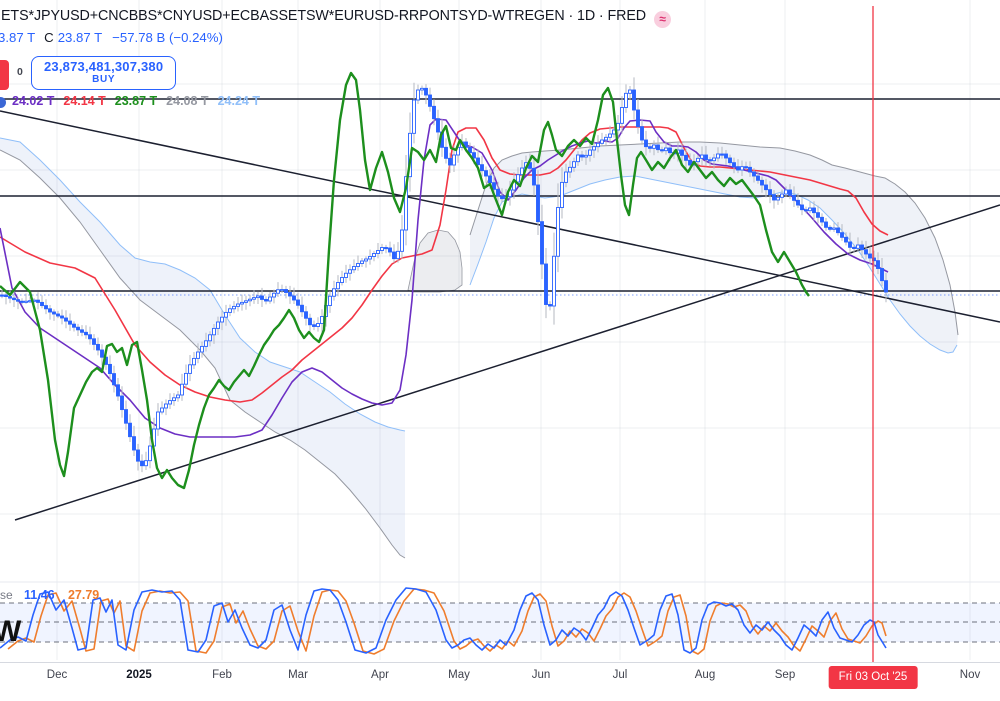 The image size is (1000, 701). Describe the element at coordinates (459, 675) in the screenshot. I see `time-axis-label: May` at that location.